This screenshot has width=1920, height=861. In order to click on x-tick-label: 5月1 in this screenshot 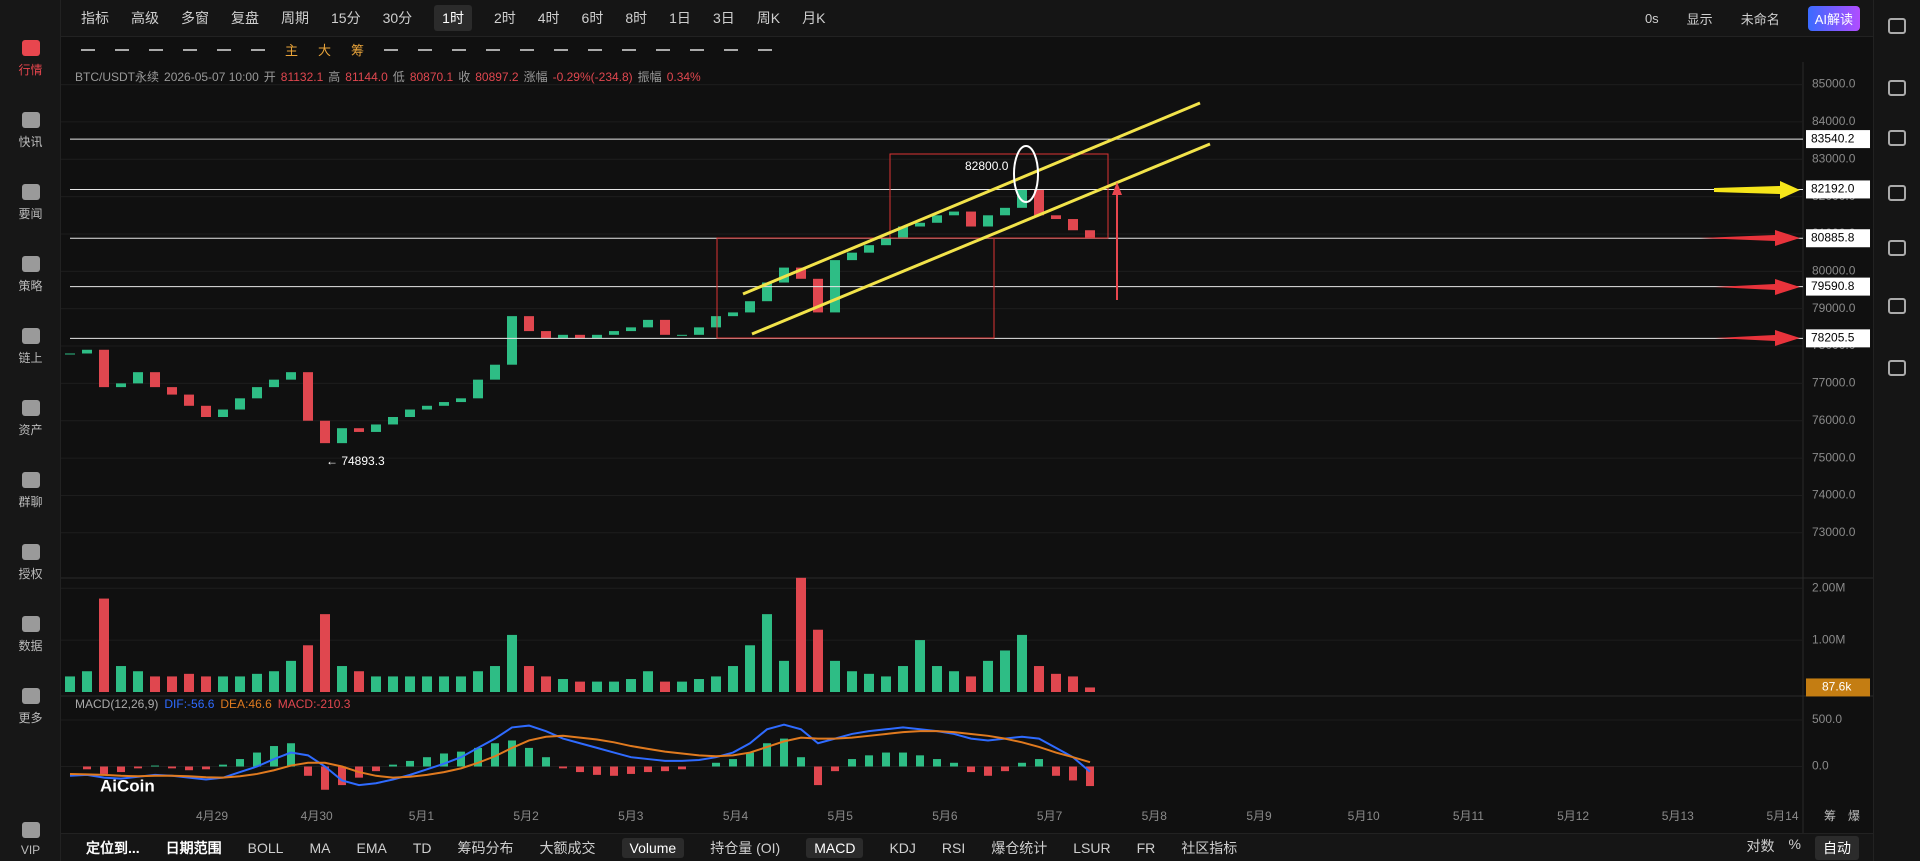, I will do `click(422, 816)`.